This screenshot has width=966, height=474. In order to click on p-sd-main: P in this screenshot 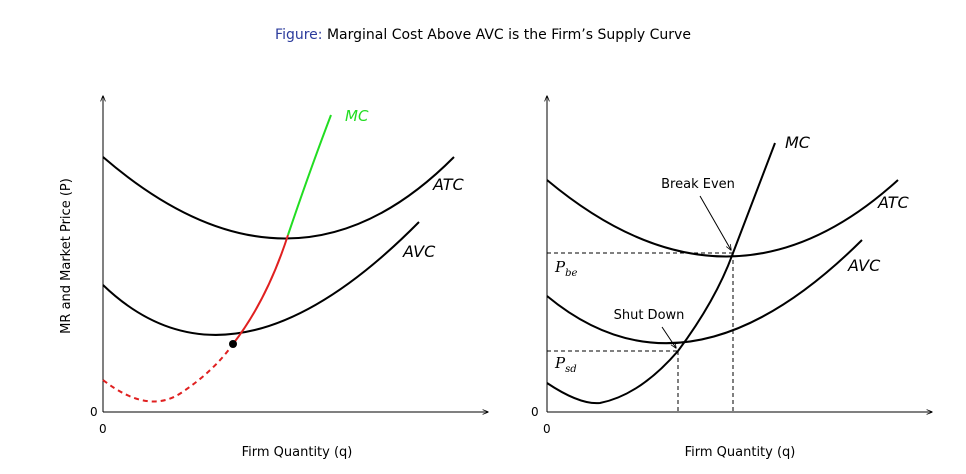, I will do `click(560, 363)`.